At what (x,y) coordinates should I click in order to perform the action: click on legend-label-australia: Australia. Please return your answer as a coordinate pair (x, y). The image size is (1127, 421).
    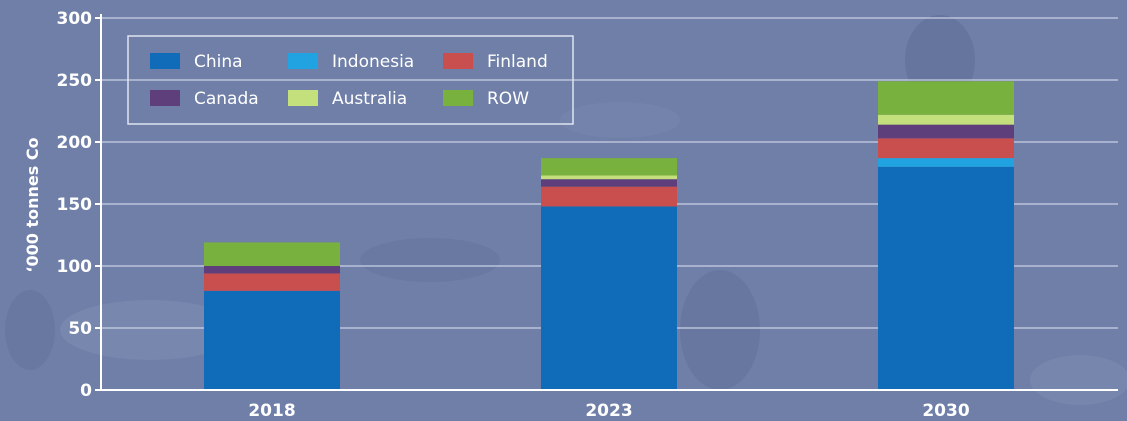
    Looking at the image, I should click on (369, 99).